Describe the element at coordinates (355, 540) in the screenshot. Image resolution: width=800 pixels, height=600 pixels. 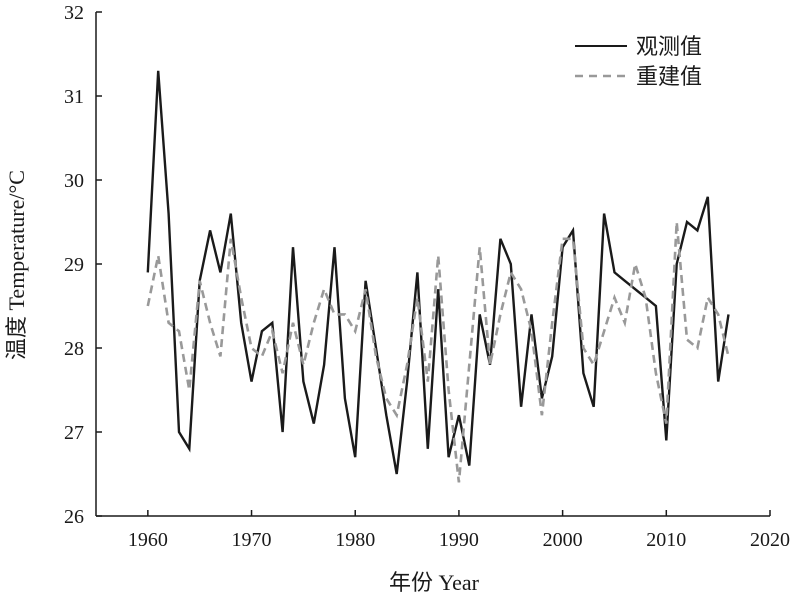
I see `x-tick-label: 1980` at that location.